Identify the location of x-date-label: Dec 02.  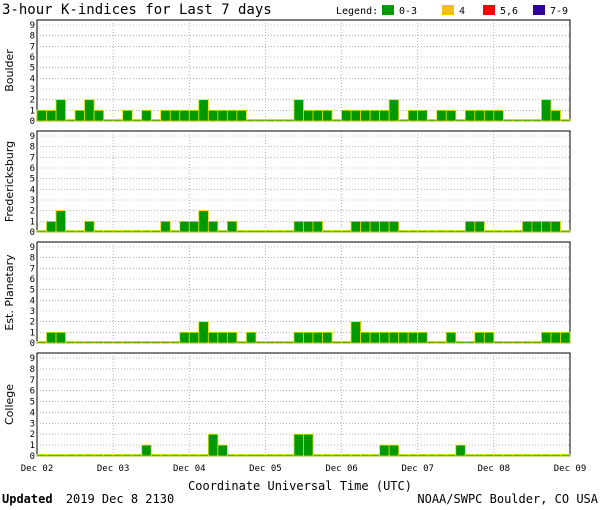
(37, 469).